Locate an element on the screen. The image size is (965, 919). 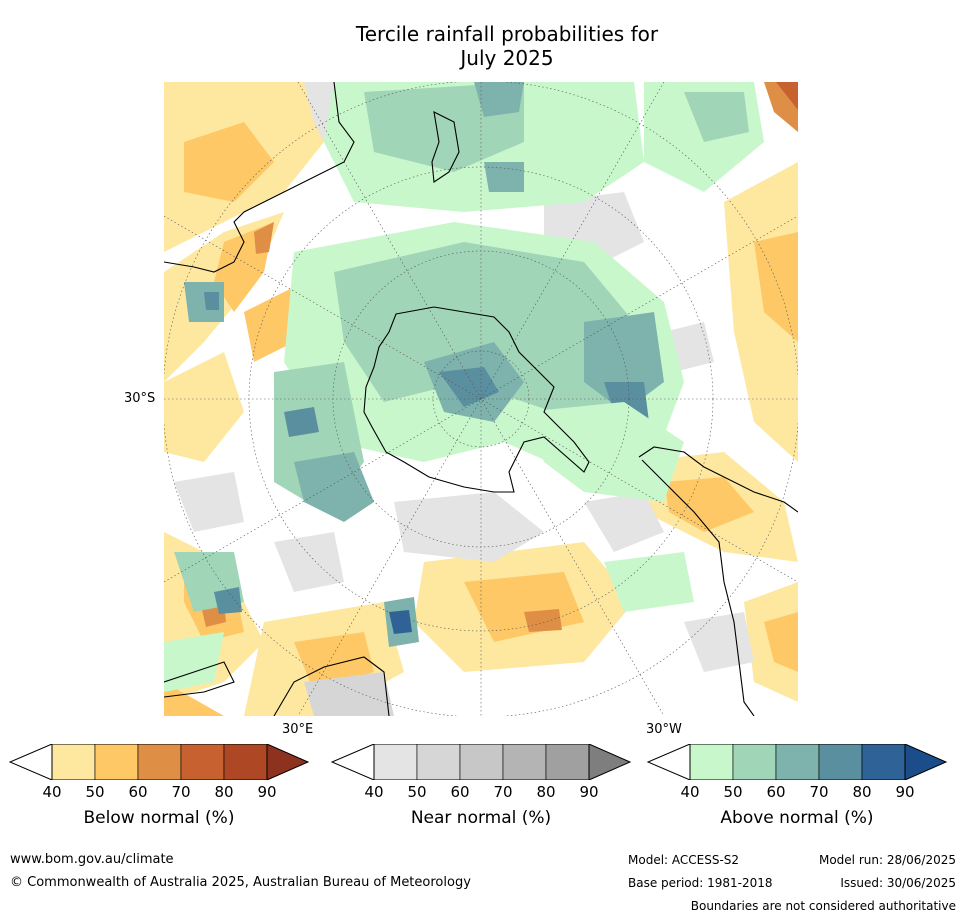
colorbar-above-normal-ticks: 40 50 60 70 80 90 is located at coordinates (797, 793).